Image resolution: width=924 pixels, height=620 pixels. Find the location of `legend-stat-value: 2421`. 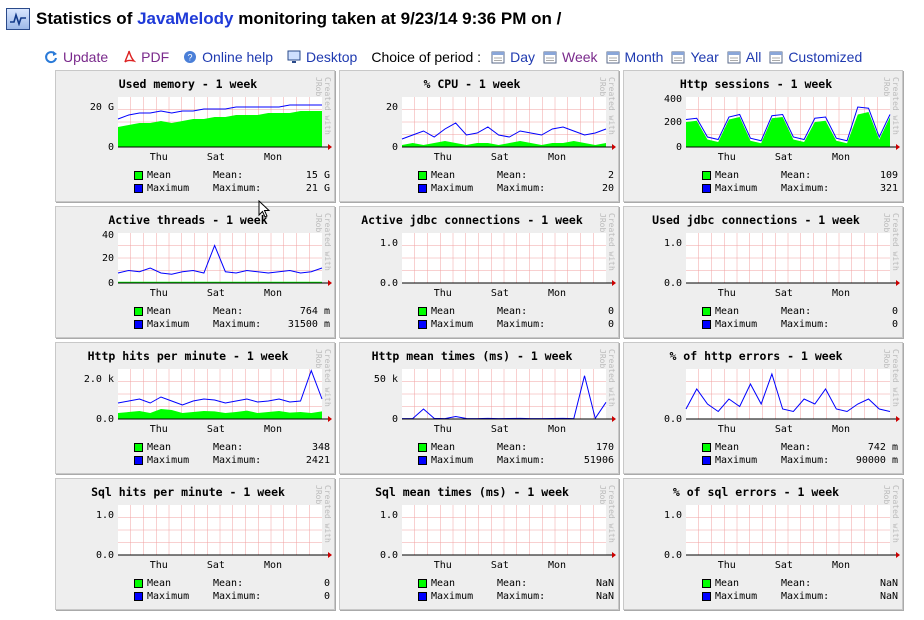

legend-stat-value: 2421 is located at coordinates (317, 460).